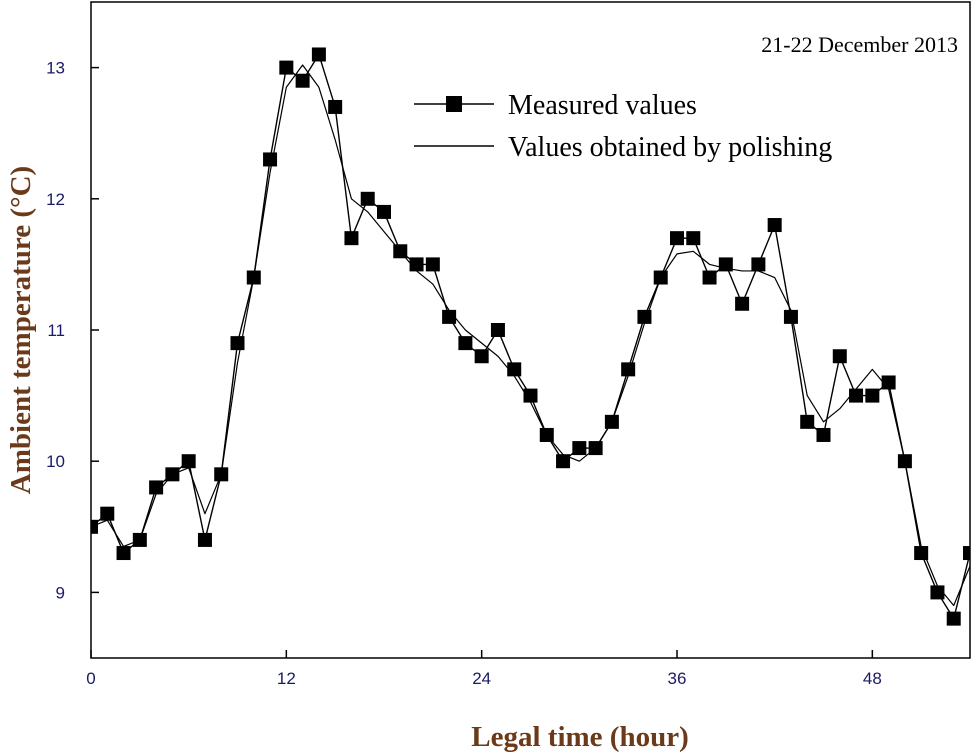  Describe the element at coordinates (55, 199) in the screenshot. I see `y-tick-label: 12` at that location.